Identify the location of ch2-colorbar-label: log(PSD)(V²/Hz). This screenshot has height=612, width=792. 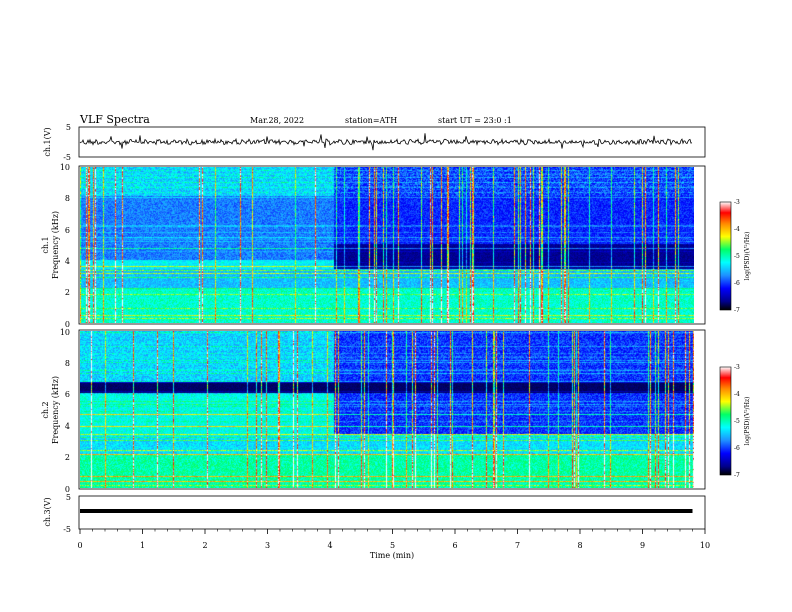
(747, 421).